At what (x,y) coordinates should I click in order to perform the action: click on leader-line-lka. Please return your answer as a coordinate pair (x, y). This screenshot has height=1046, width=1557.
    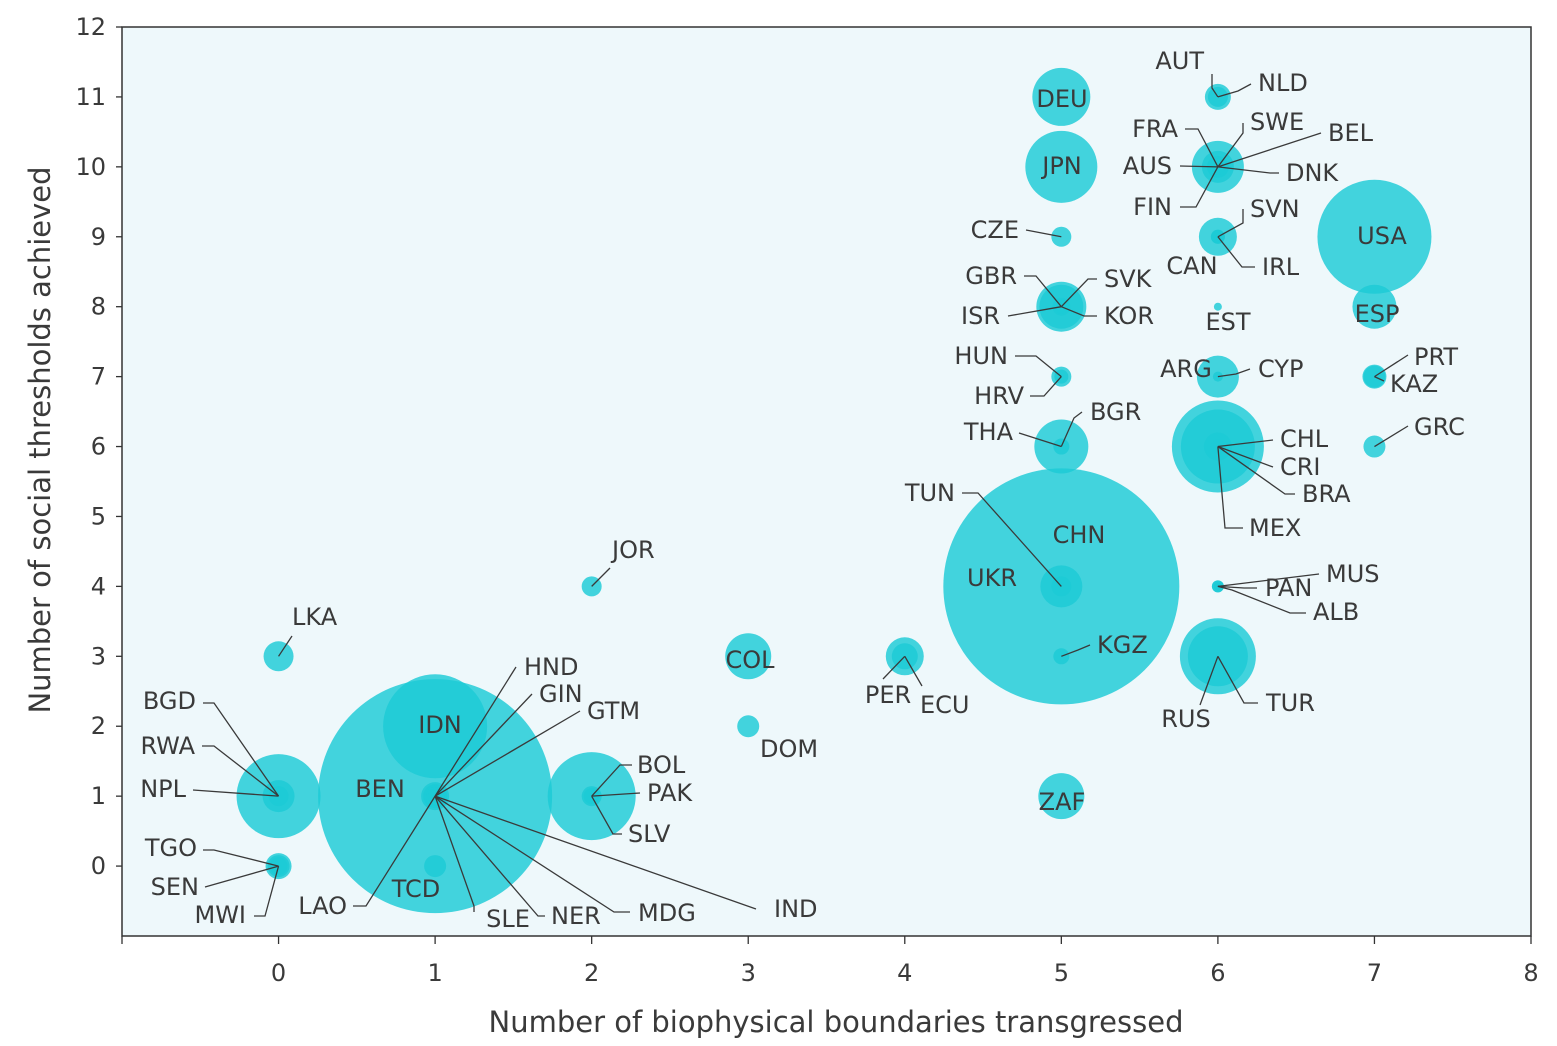
    Looking at the image, I should click on (285, 646).